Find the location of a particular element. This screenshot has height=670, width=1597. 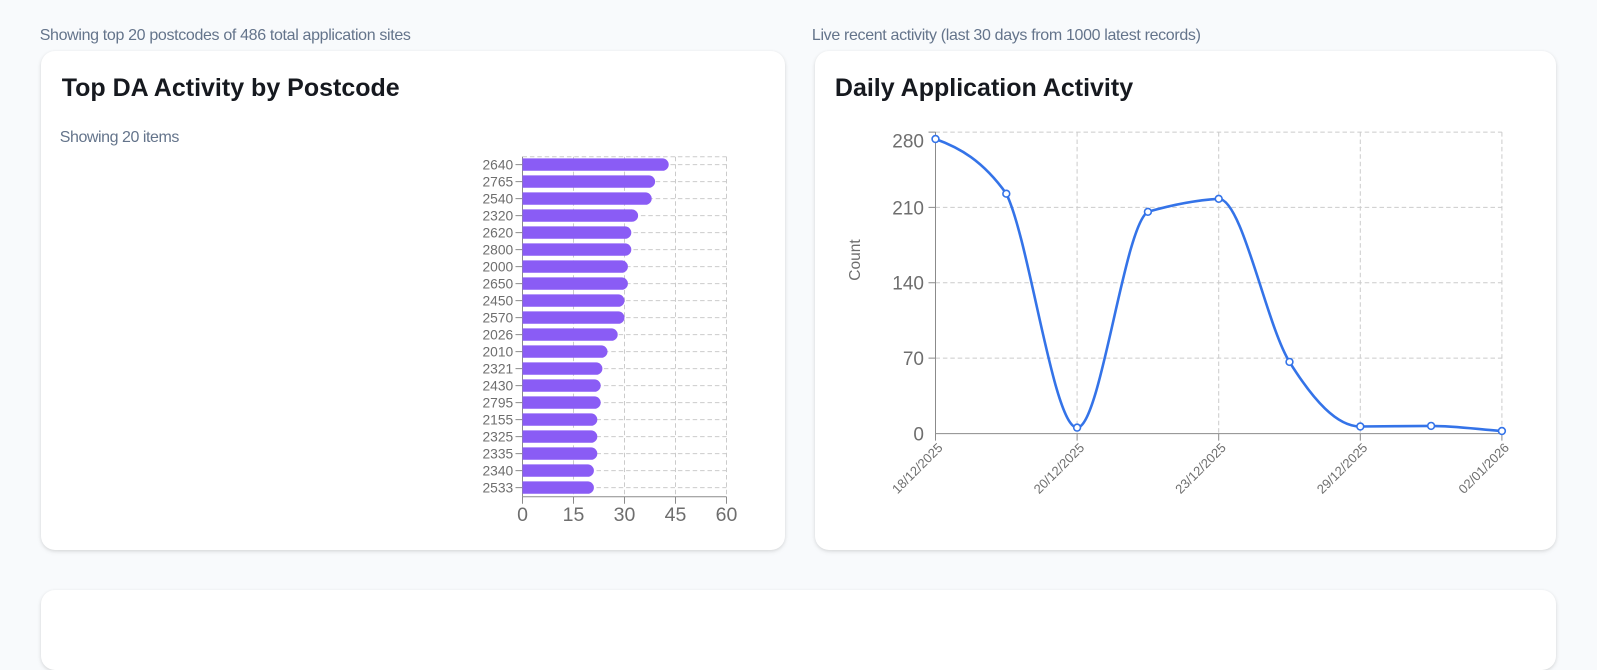

svg-text: 210 is located at coordinates (908, 208).